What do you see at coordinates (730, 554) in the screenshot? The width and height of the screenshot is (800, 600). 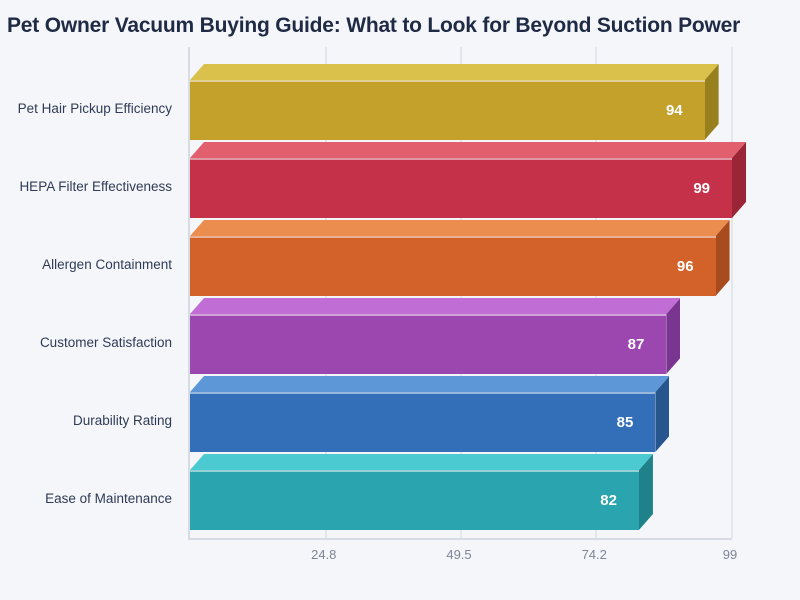 I see `x-tick-label: 99` at bounding box center [730, 554].